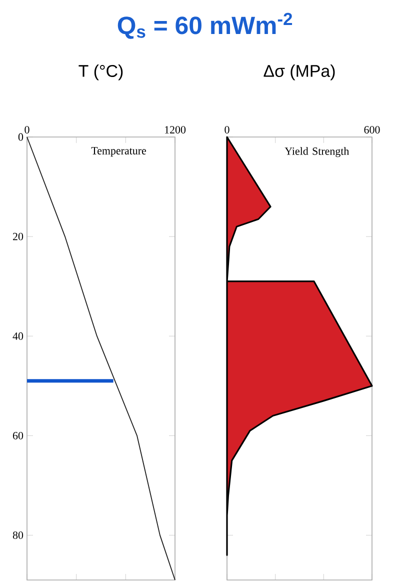 The image size is (410, 584). Describe the element at coordinates (21, 137) in the screenshot. I see `y-tick-label: 0` at that location.